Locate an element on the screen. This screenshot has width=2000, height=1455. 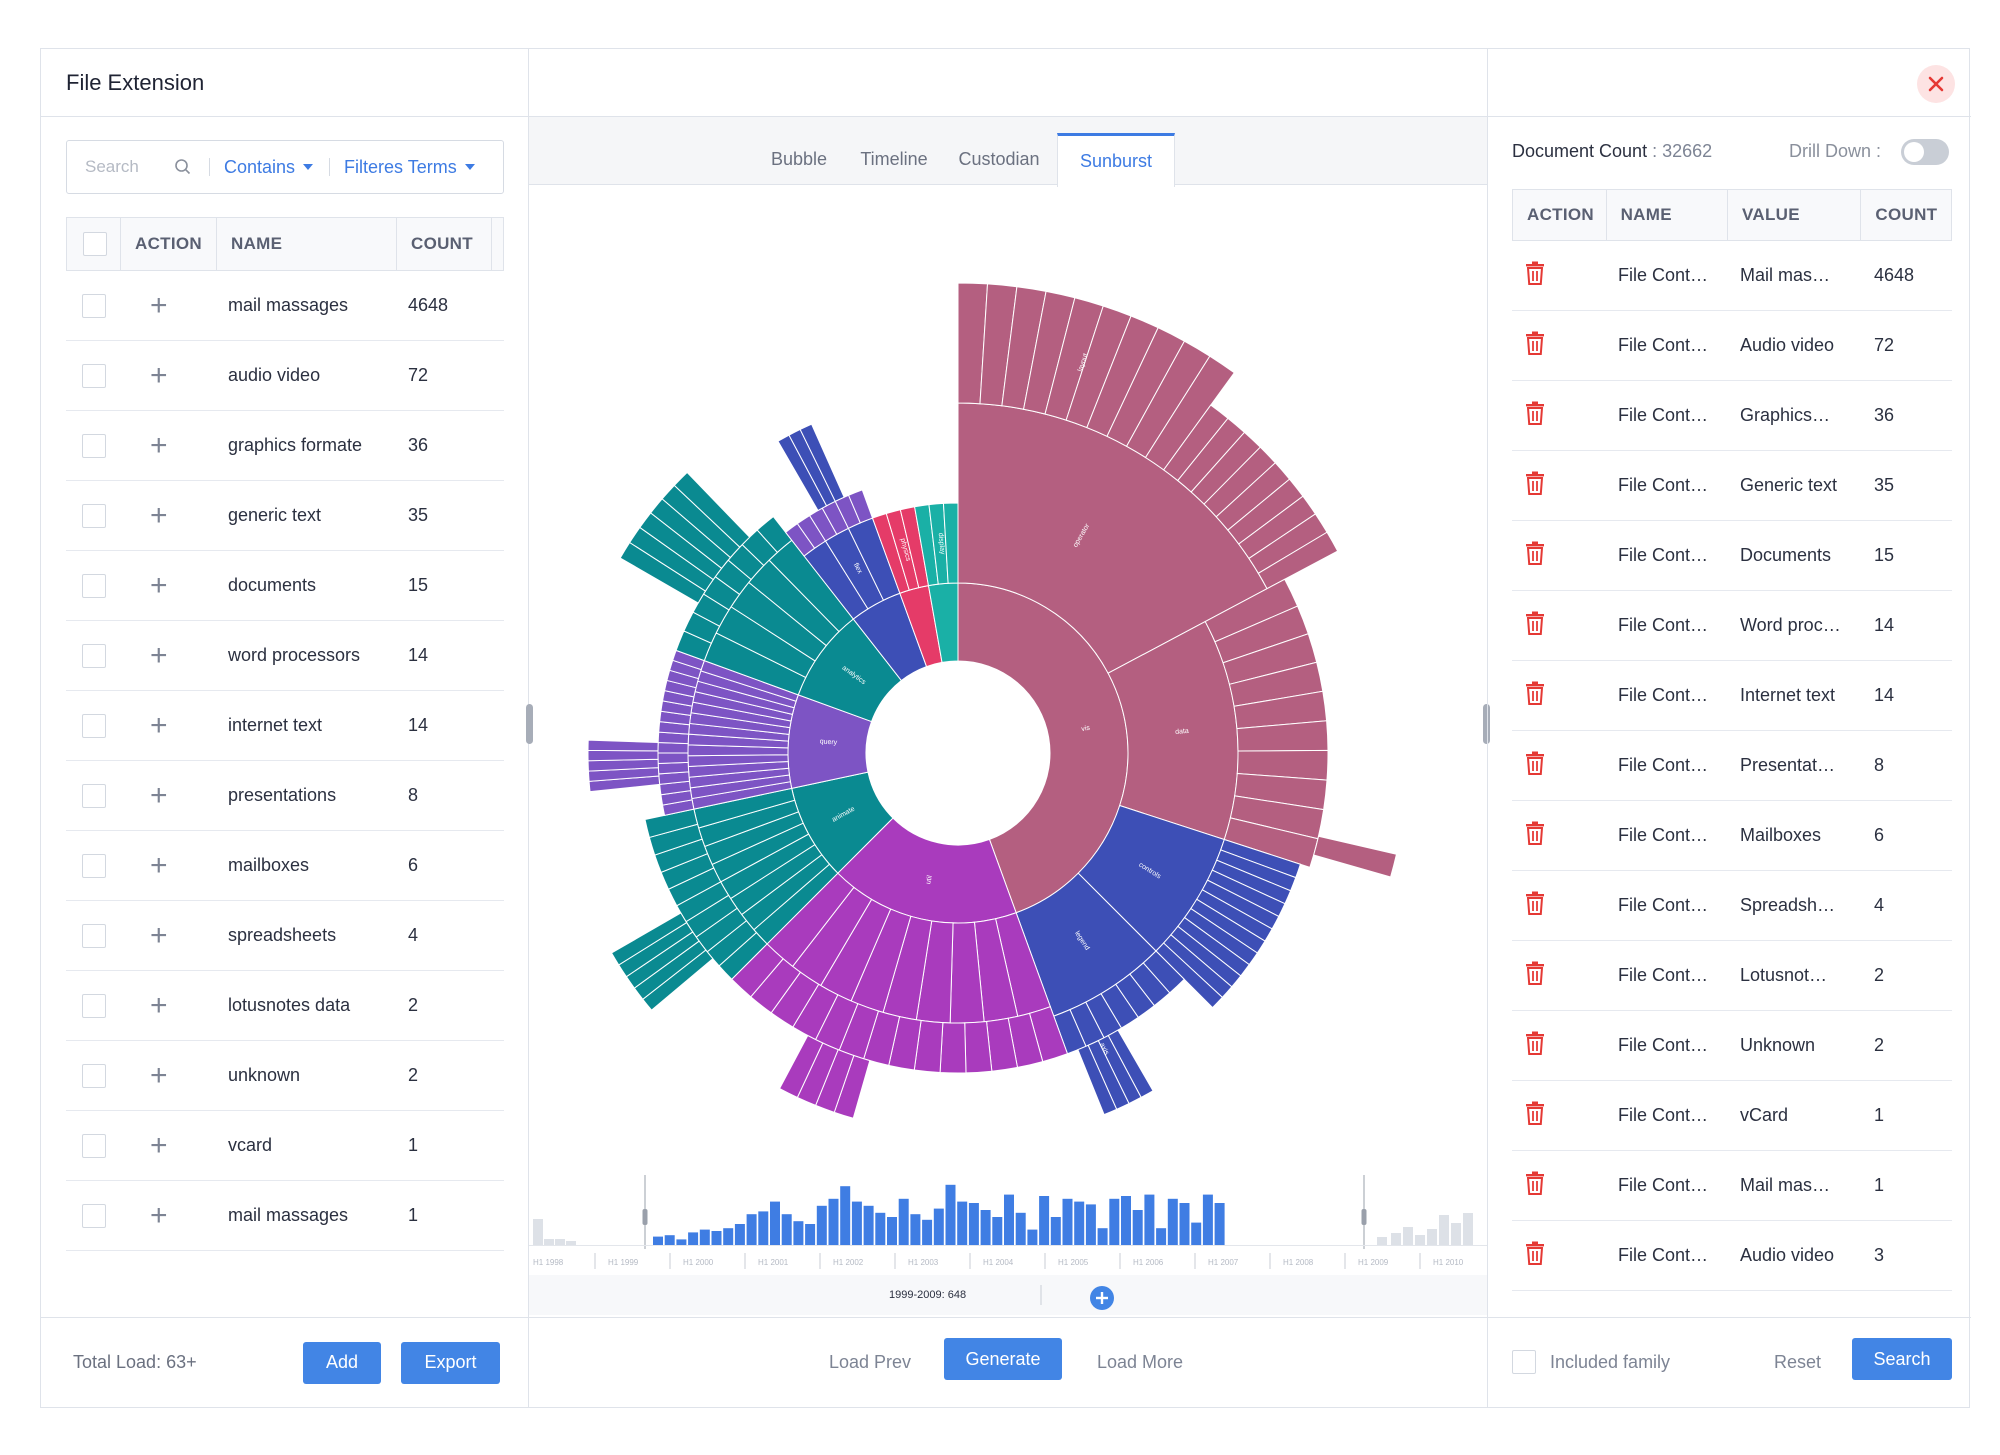
segment-util-spike is located at coordinates (801, 1066).